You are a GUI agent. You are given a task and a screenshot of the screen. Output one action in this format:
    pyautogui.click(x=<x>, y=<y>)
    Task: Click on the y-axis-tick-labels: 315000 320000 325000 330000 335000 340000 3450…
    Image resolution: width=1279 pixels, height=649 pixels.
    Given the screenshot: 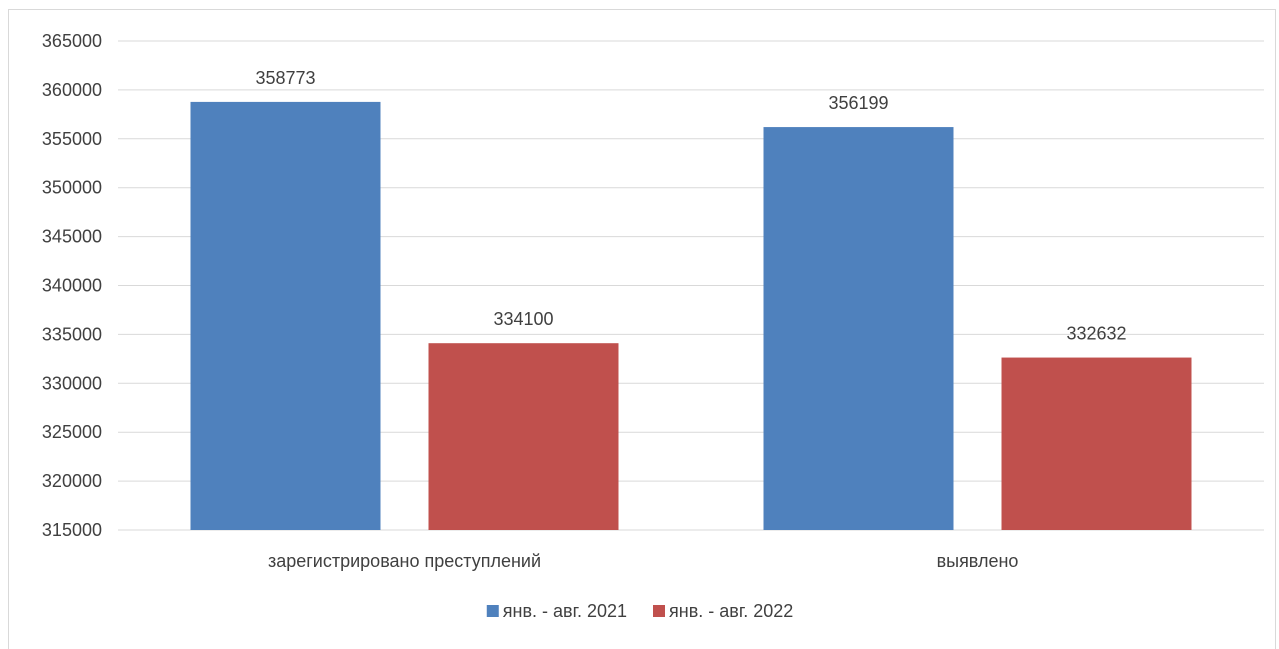 What is the action you would take?
    pyautogui.click(x=72, y=285)
    